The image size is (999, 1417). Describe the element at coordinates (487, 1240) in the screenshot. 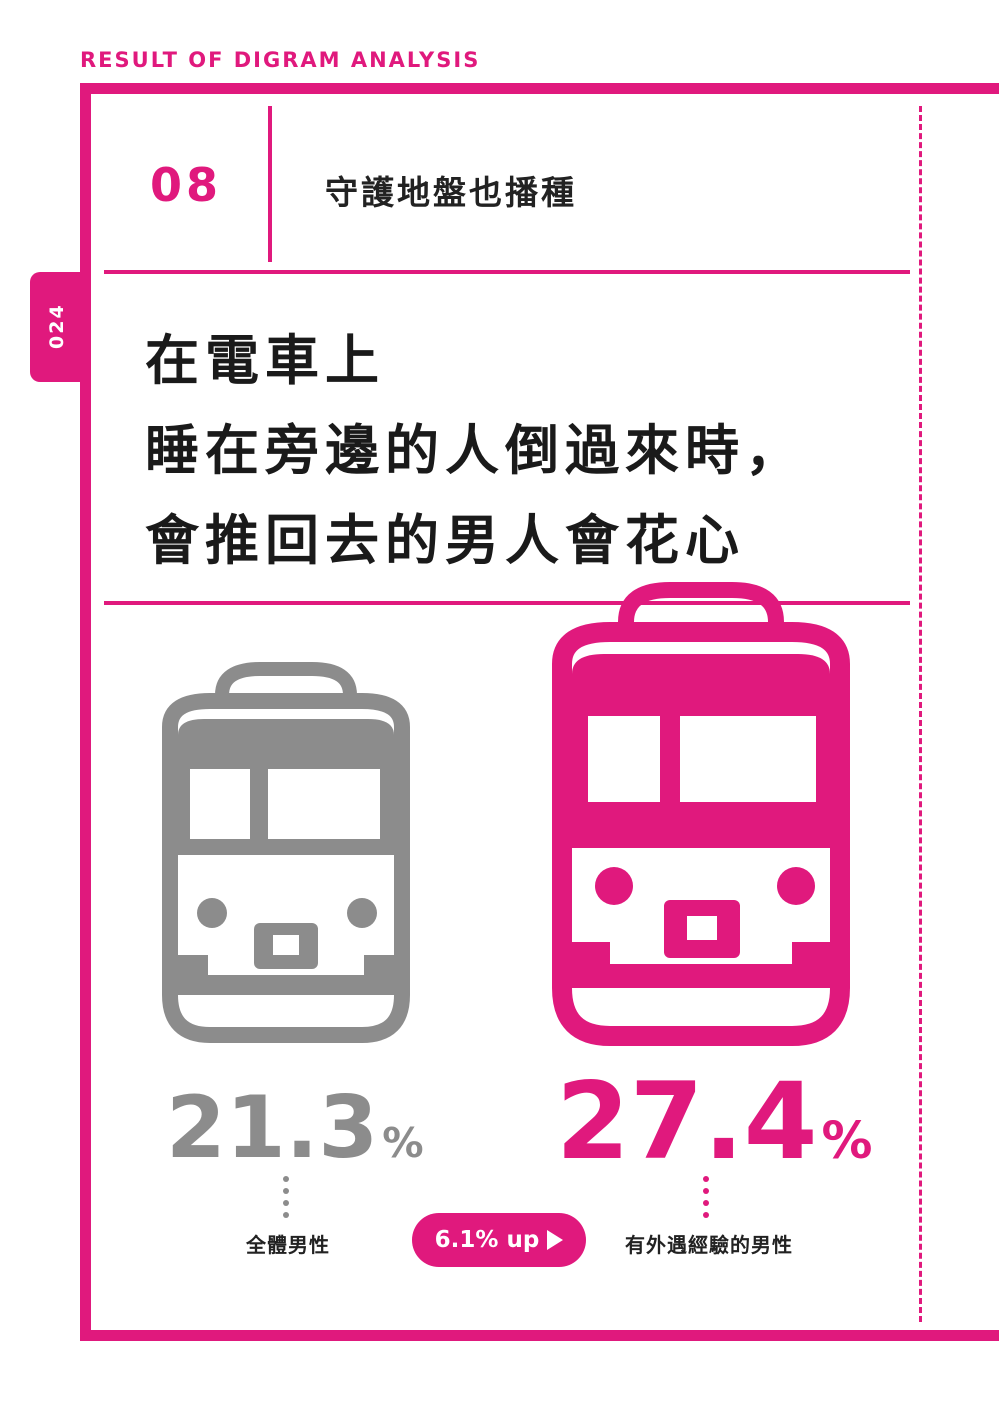

I see `difference-badge-text: 6.1% up` at that location.